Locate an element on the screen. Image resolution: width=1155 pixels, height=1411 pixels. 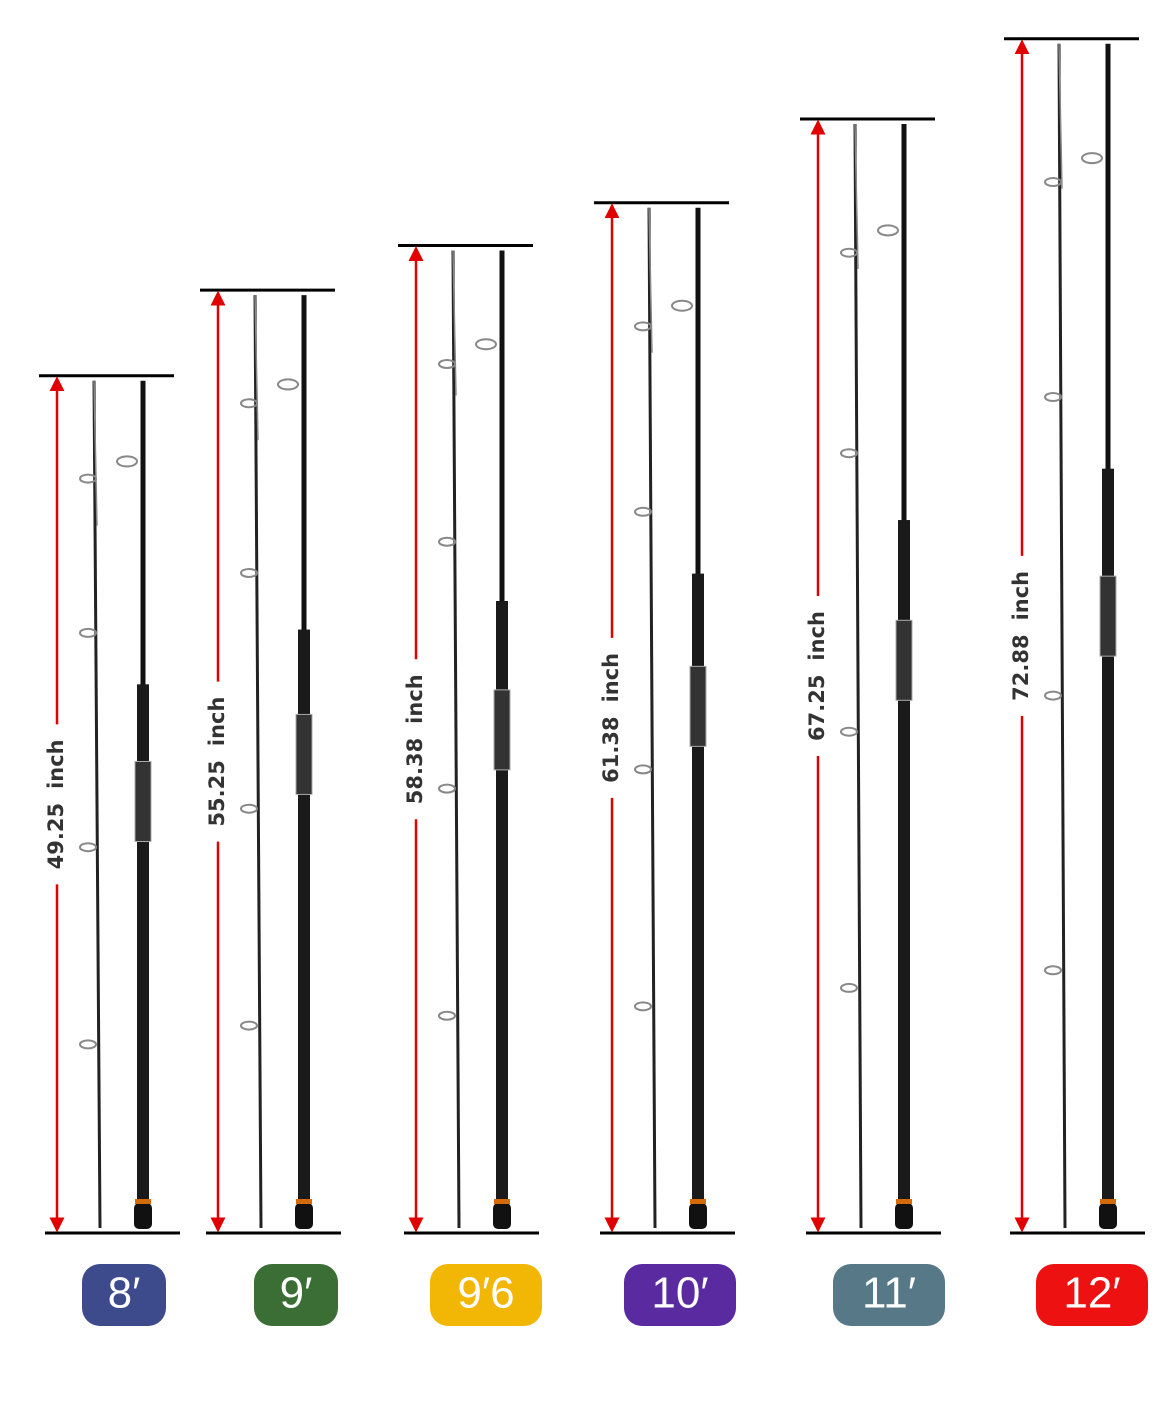
rod-group: 55.25 inch 9′ is located at coordinates (270, 807).